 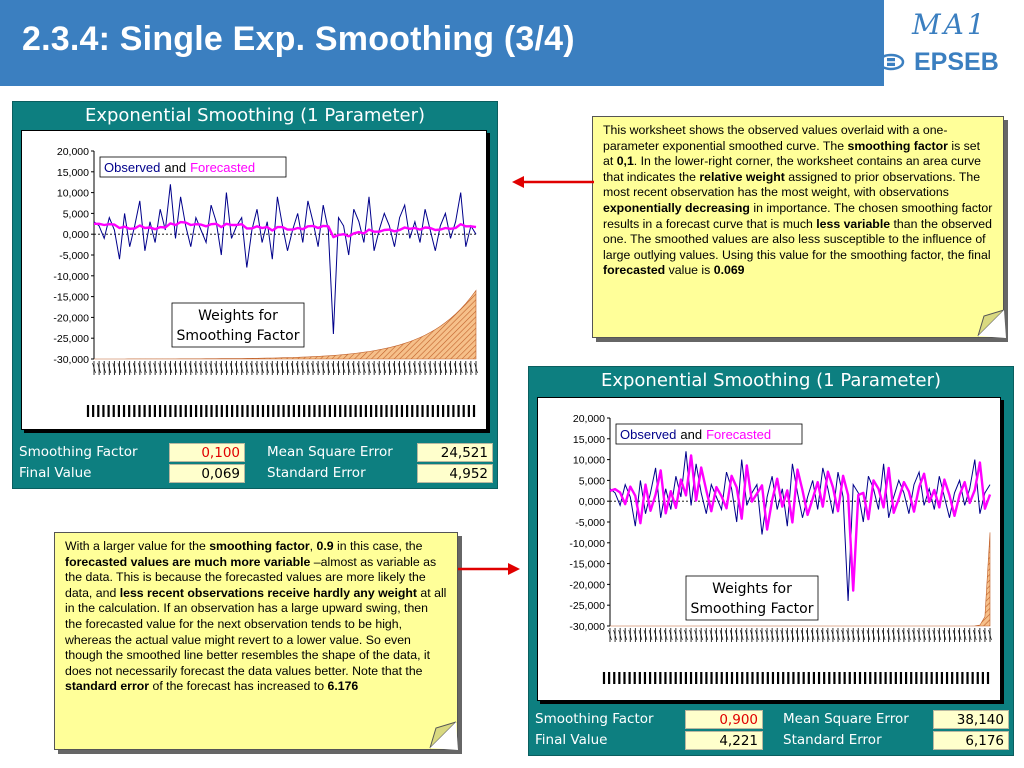 I want to click on top-chart-weights-area, so click(x=285, y=324).